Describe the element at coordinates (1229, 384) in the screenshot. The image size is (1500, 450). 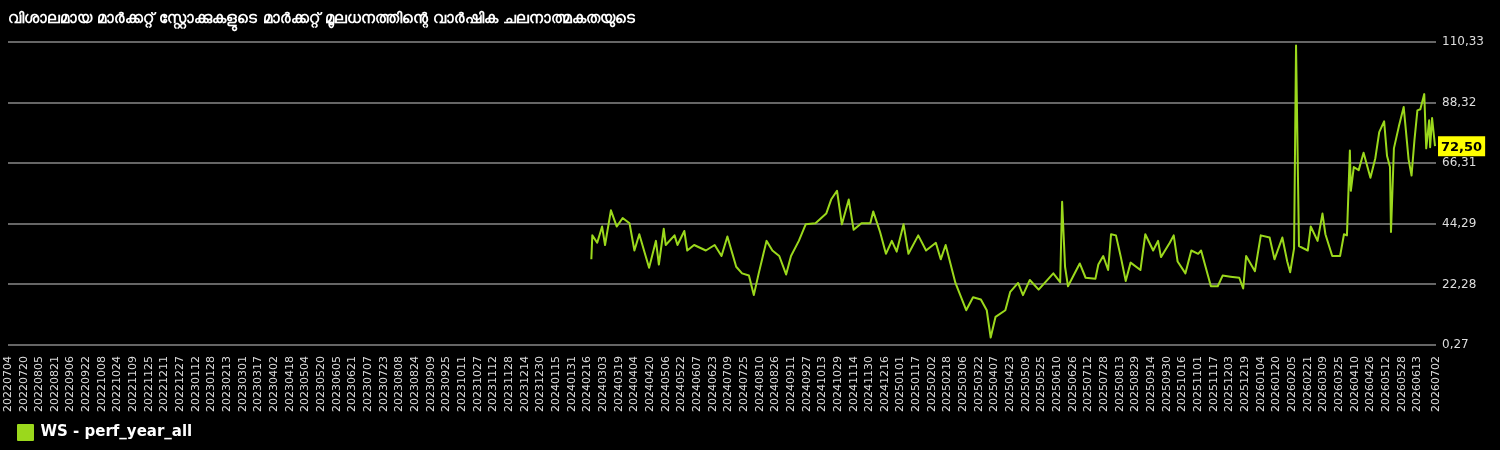
I see `x-tick-label: 20251203` at that location.